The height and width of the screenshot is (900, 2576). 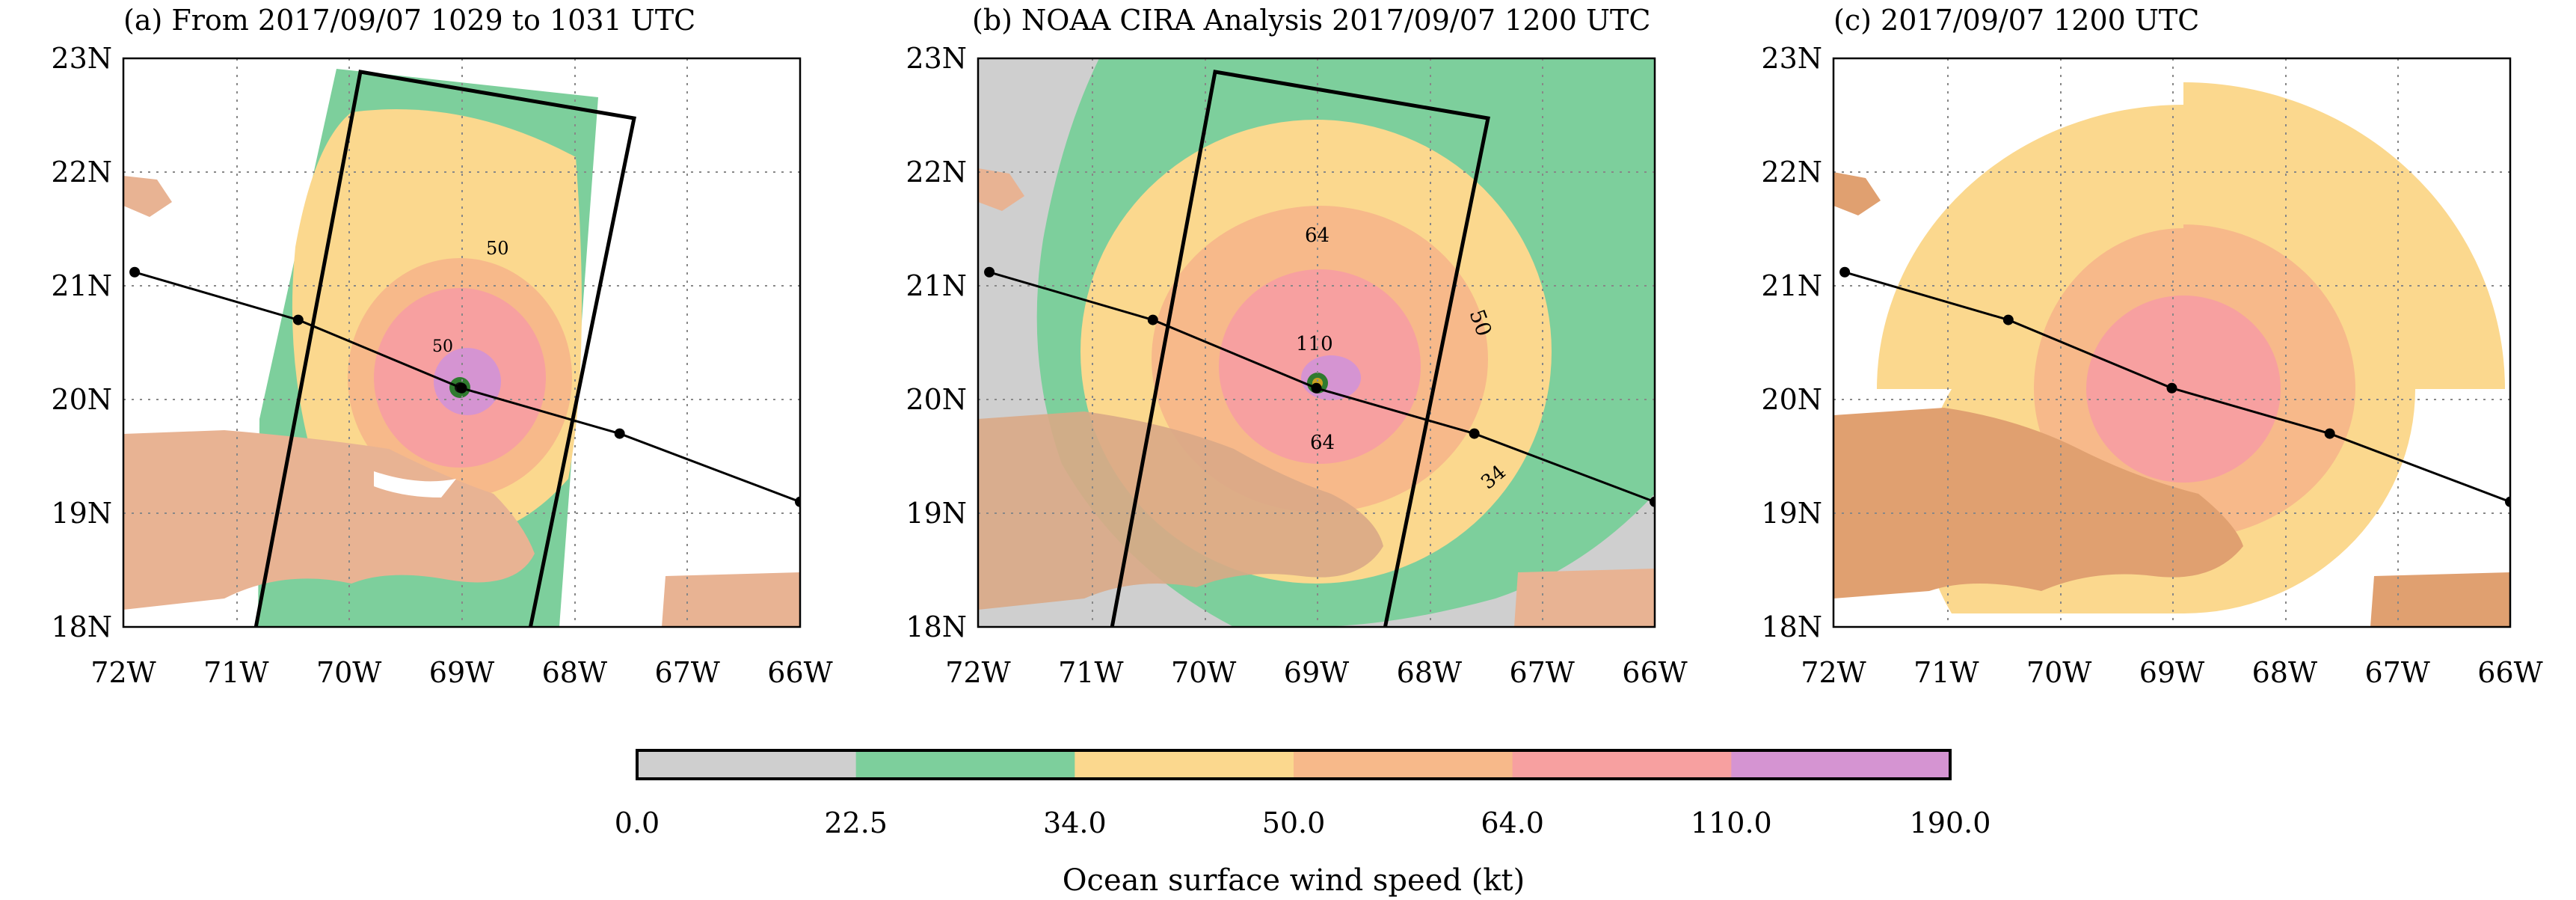 What do you see at coordinates (936, 342) in the screenshot?
I see `panel-b-lat-labels: 23N 22N 21N 20N 19N 18N` at bounding box center [936, 342].